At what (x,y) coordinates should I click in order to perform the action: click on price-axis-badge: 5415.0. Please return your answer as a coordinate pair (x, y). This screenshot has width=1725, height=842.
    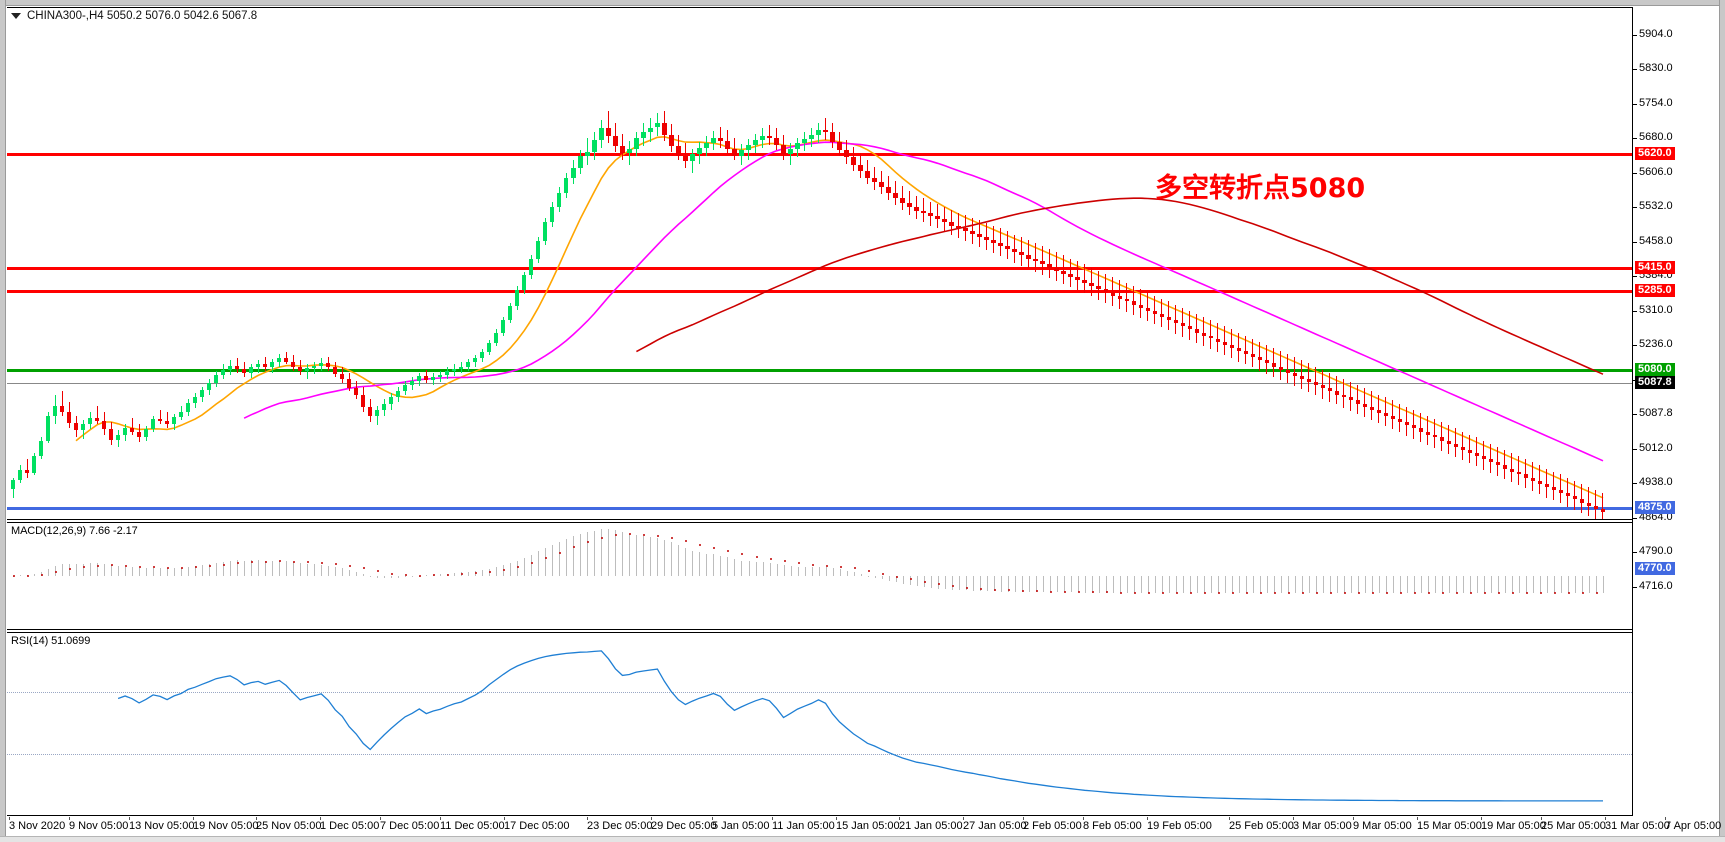
    Looking at the image, I should click on (1655, 267).